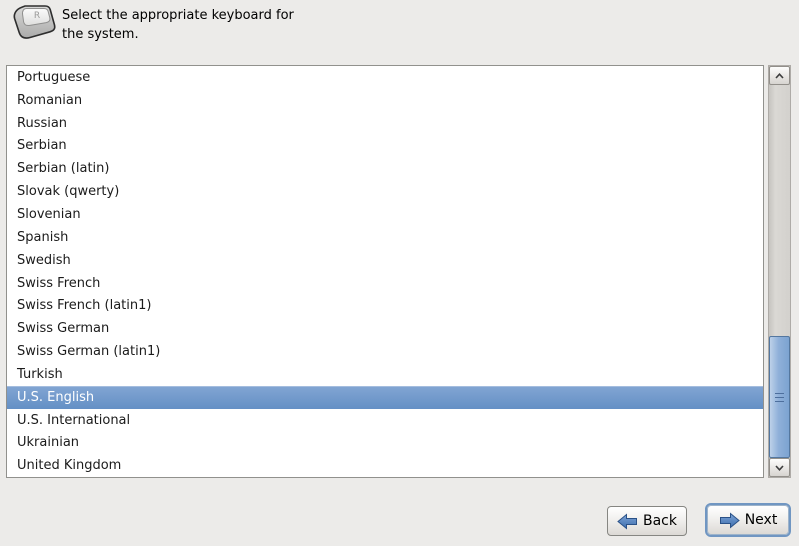 Image resolution: width=799 pixels, height=546 pixels. What do you see at coordinates (43, 237) in the screenshot?
I see `list-item: Spanish` at bounding box center [43, 237].